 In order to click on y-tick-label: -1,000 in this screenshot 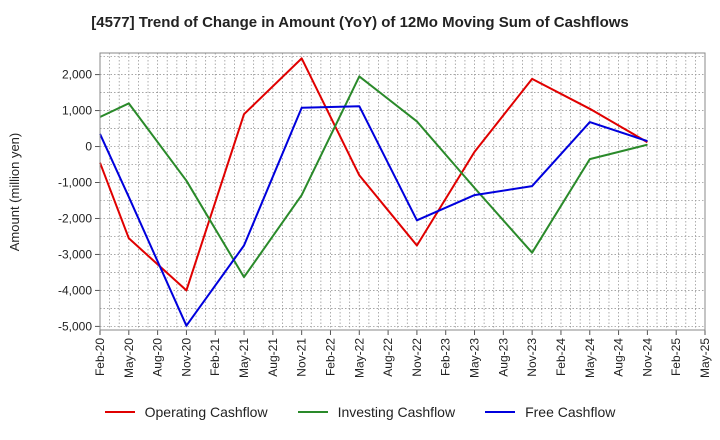, I will do `click(75, 183)`.